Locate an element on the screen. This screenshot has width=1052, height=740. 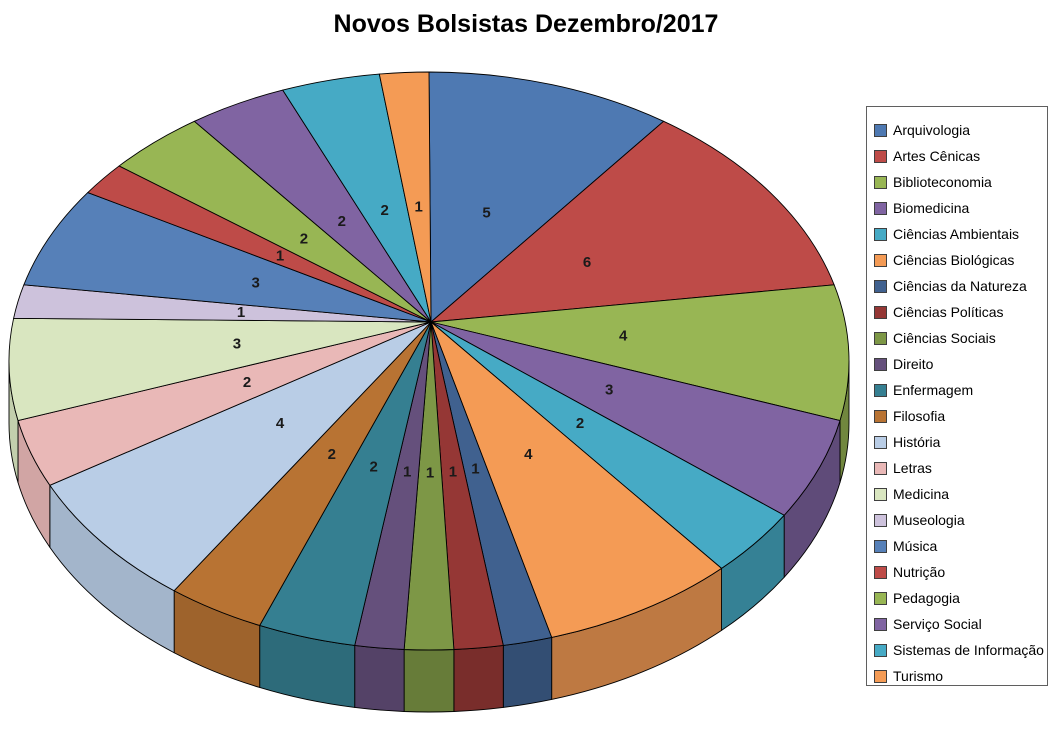
legend-swatch-museologia is located at coordinates (880, 520).